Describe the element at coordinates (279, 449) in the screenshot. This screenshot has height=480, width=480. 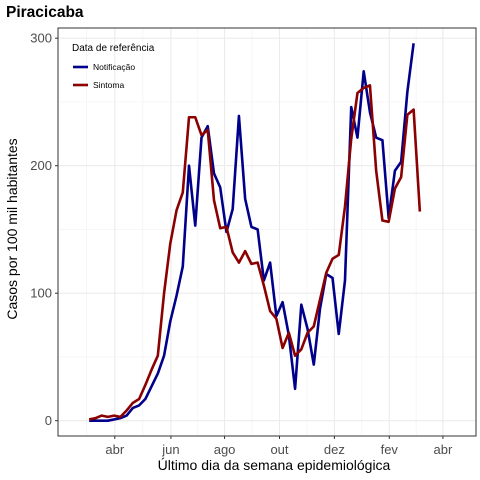
I see `x-tick-label: out` at that location.